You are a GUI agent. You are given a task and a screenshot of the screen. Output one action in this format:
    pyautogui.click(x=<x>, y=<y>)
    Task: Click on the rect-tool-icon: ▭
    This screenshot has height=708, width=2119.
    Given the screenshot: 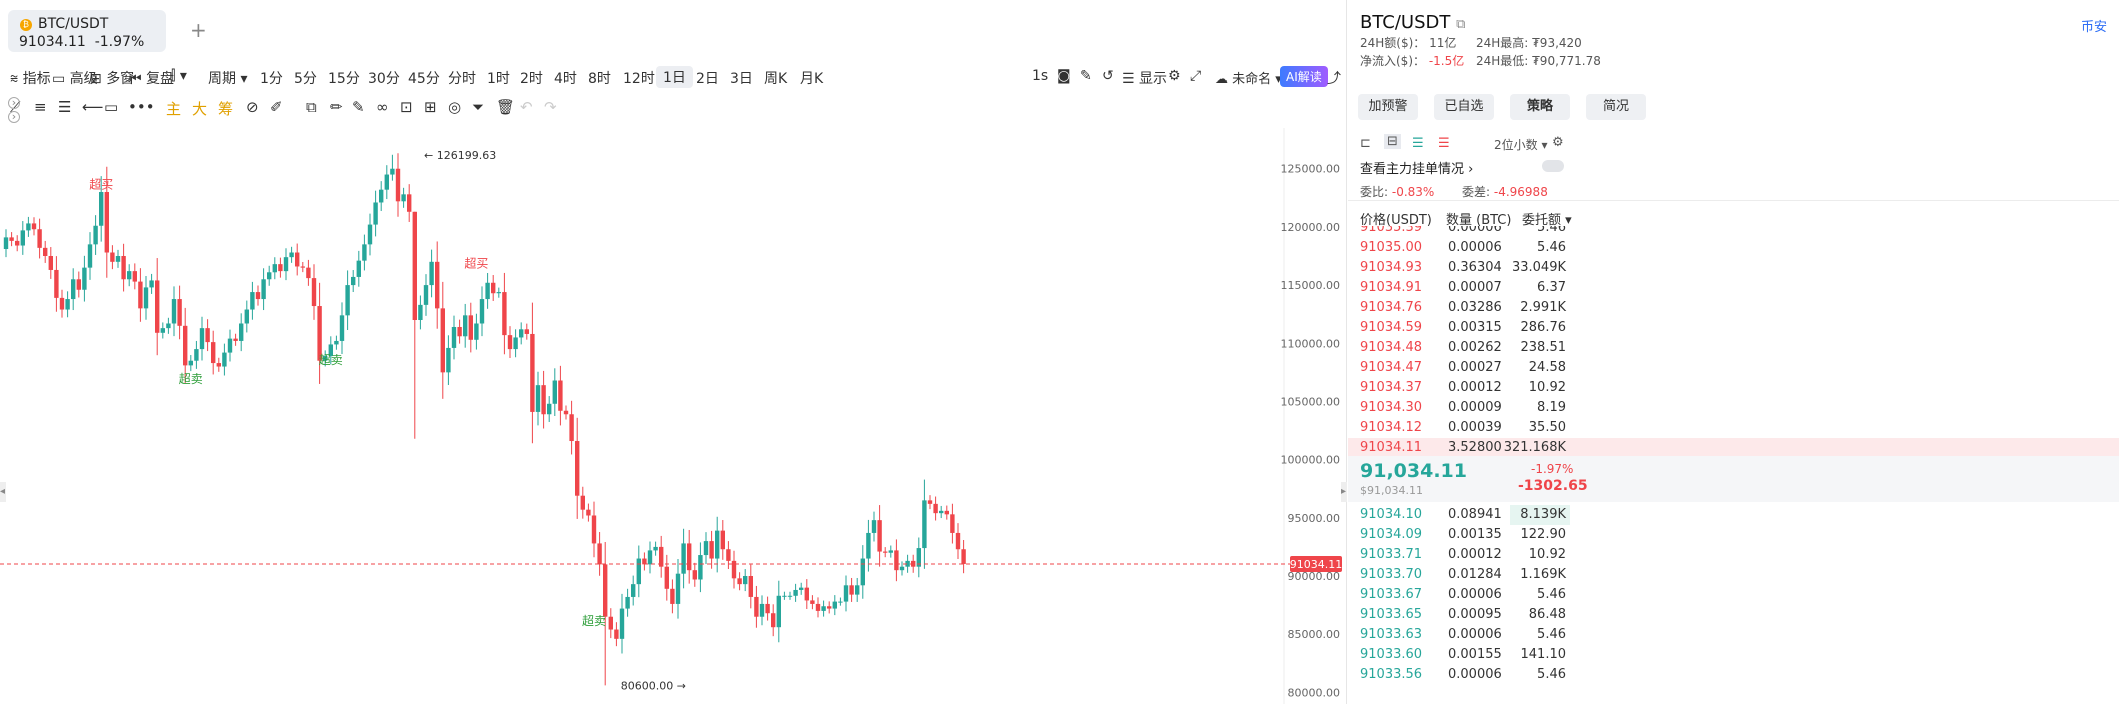 What is the action you would take?
    pyautogui.click(x=111, y=107)
    